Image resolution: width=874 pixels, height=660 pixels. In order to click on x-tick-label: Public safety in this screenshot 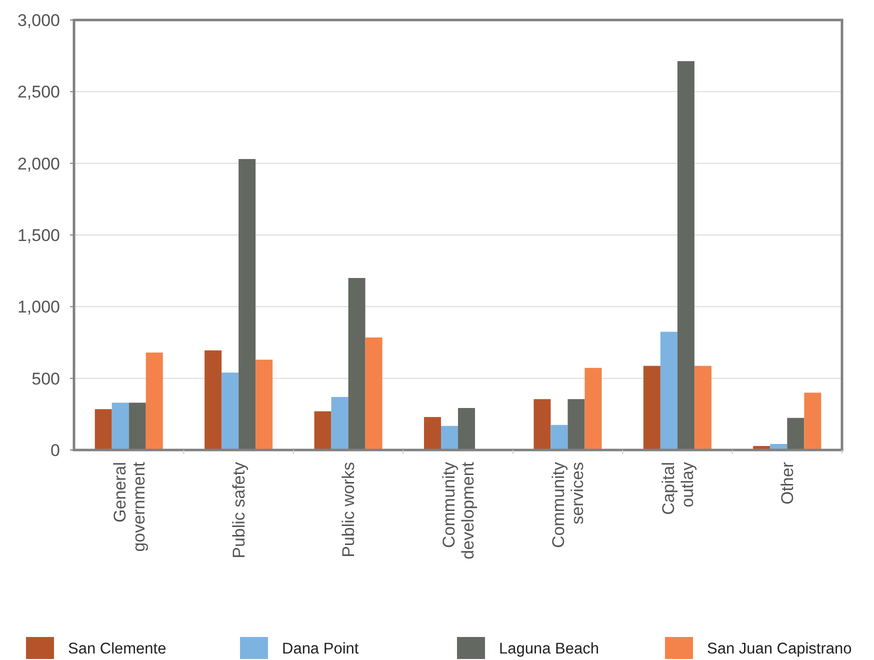, I will do `click(239, 510)`.